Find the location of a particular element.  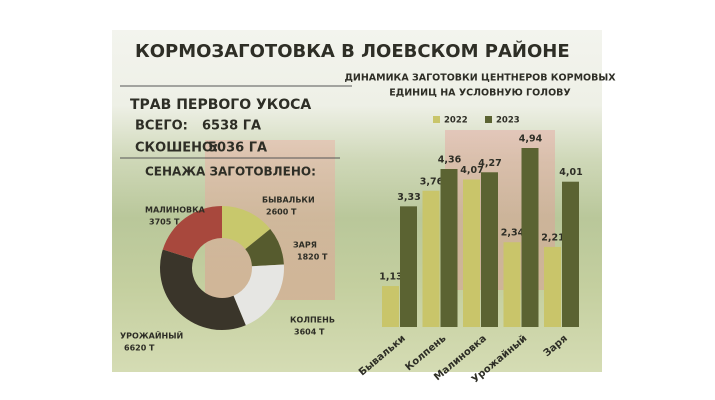

chart-title: ЕДИНИЦ НА УСЛОВНУЮ ГОЛОВУ is located at coordinates (480, 93).